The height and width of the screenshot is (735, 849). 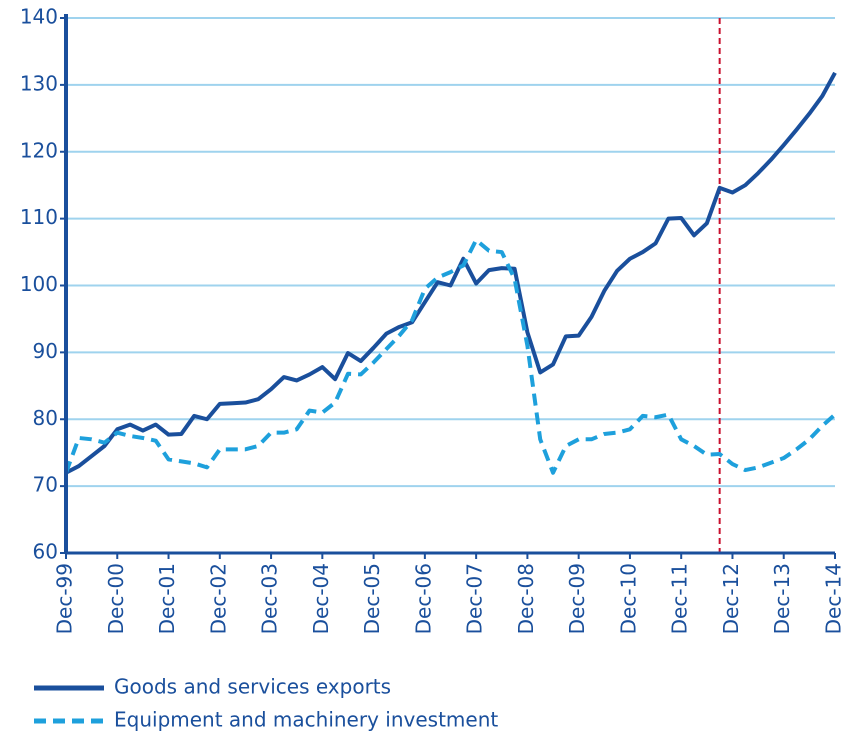 What do you see at coordinates (526, 598) in the screenshot?
I see `x-tick-label: Dec-08` at bounding box center [526, 598].